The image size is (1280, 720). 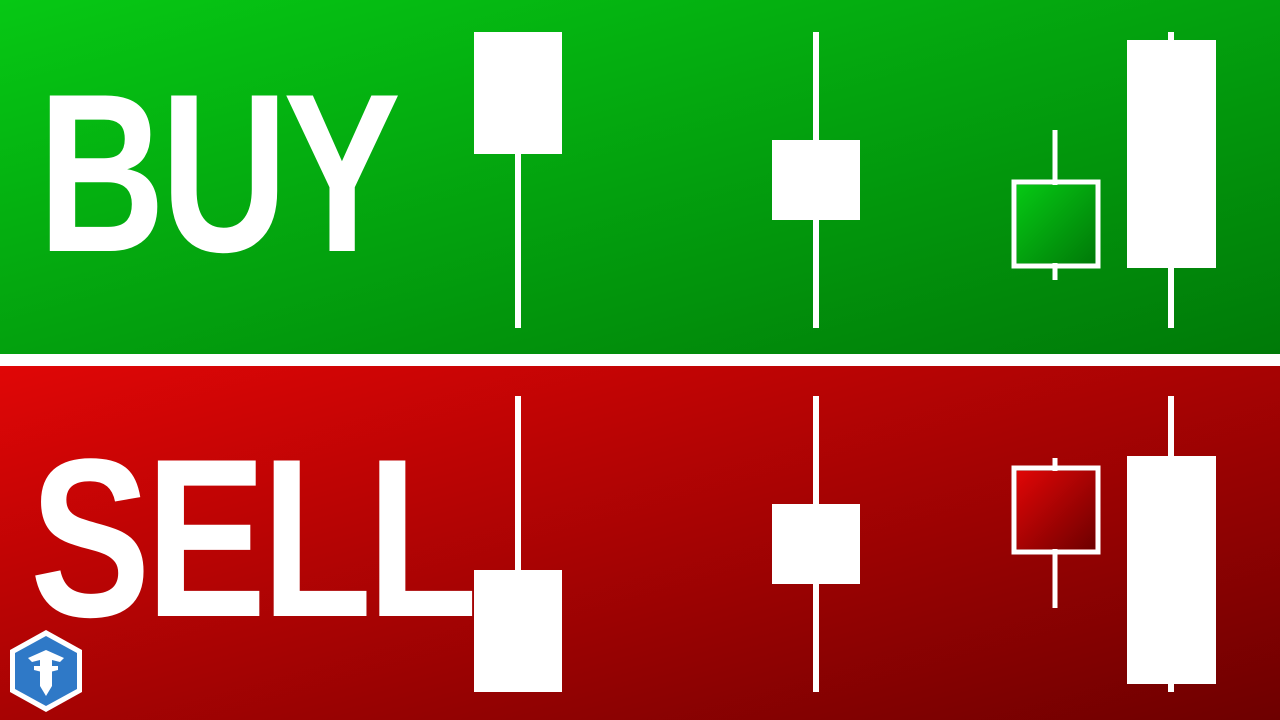 What do you see at coordinates (254, 537) in the screenshot?
I see `sell-title: SELL` at bounding box center [254, 537].